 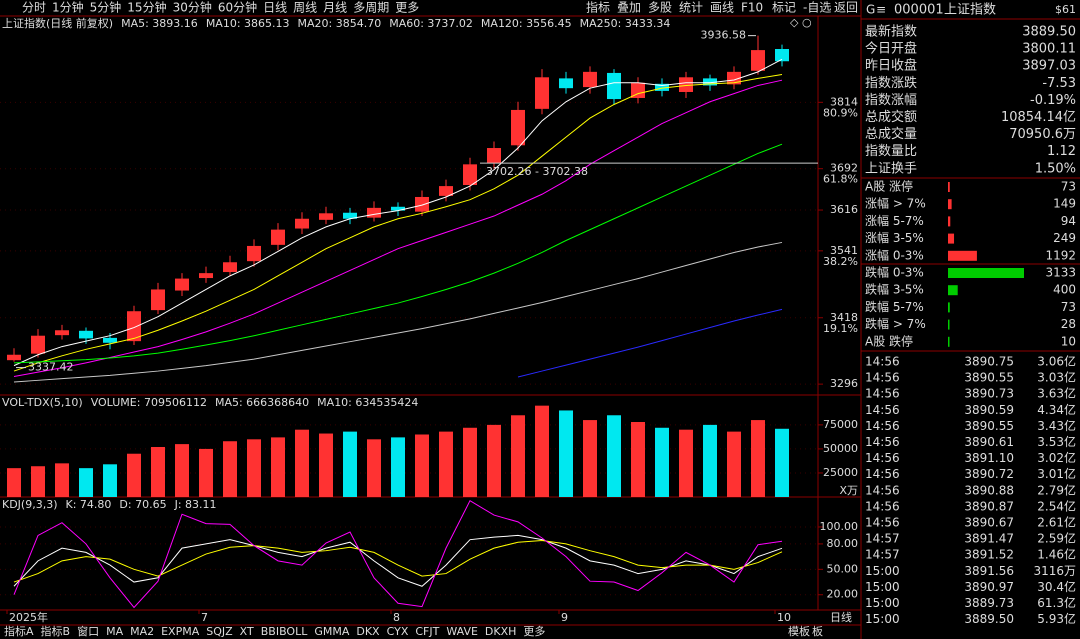 What do you see at coordinates (1056, 393) in the screenshot?
I see `tick-amount: 3.63亿` at bounding box center [1056, 393].